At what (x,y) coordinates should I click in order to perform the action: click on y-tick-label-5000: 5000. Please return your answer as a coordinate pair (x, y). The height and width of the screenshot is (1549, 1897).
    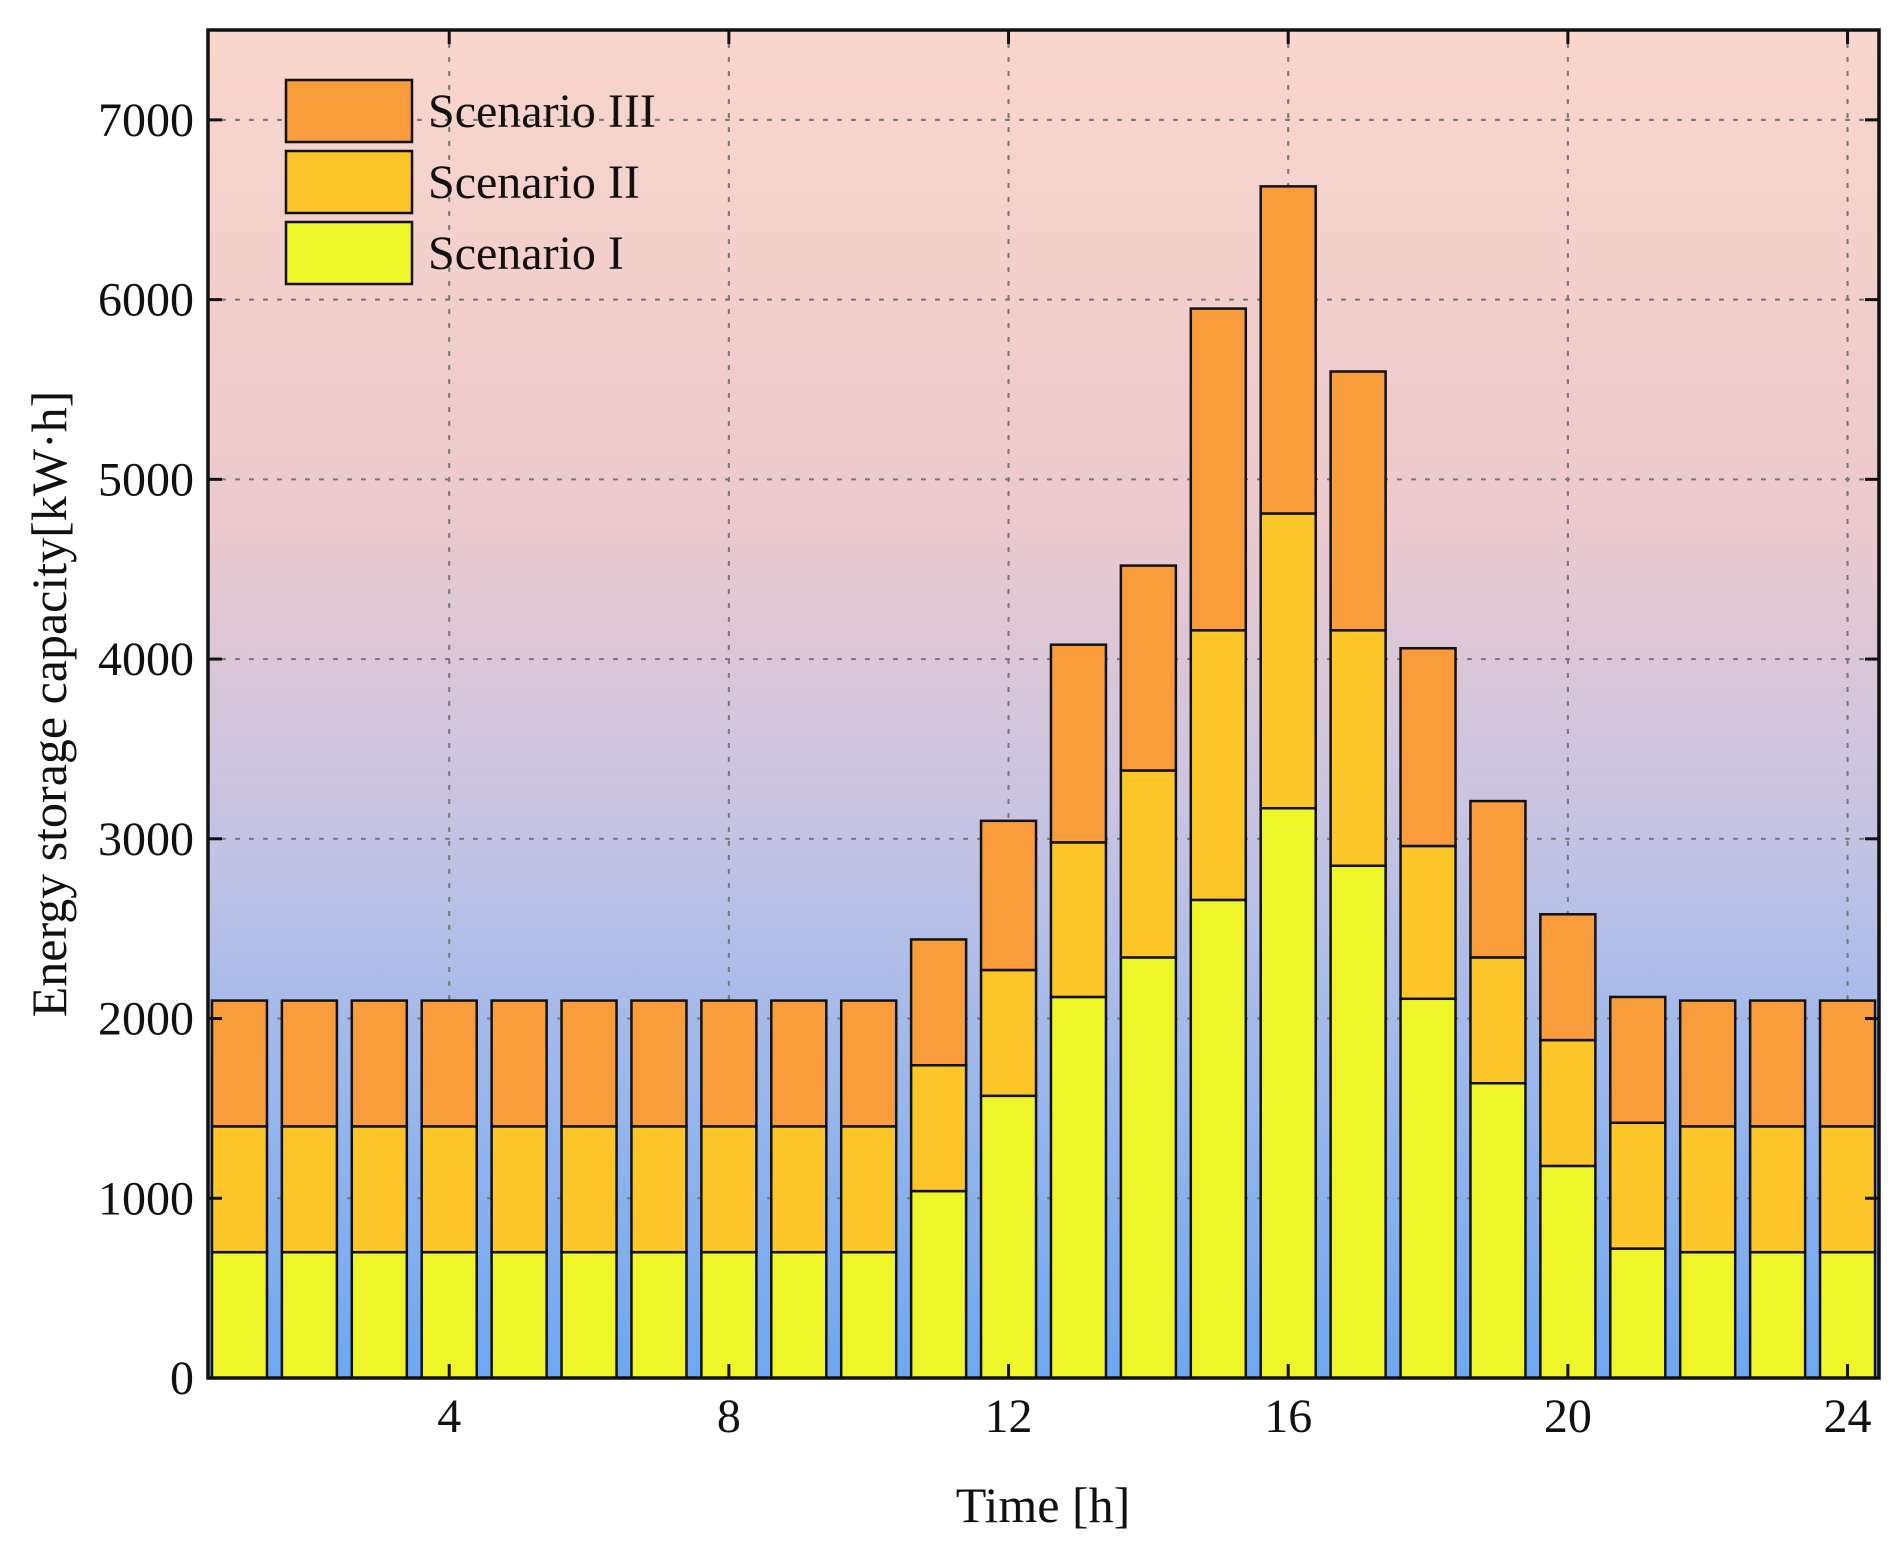
    Looking at the image, I should click on (146, 479).